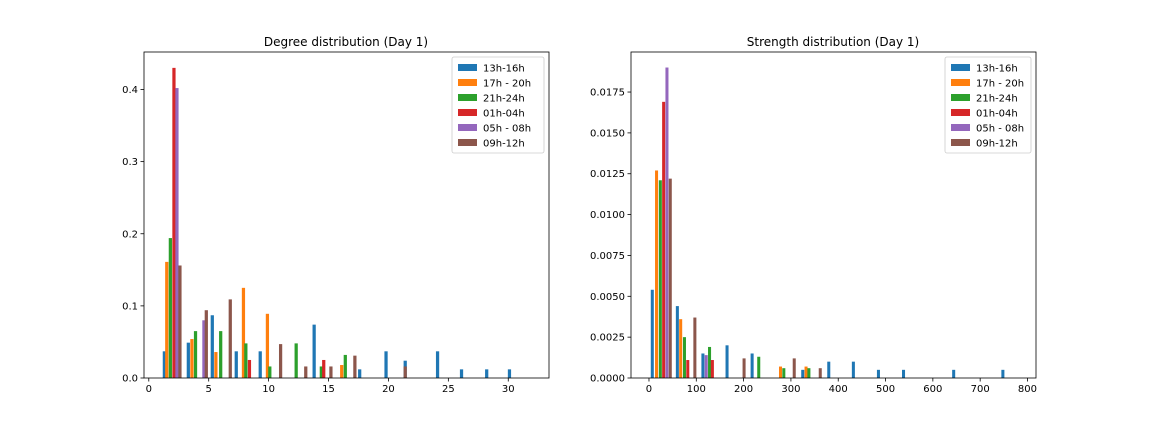 The height and width of the screenshot is (432, 1152). I want to click on degree-legend-label: 01h-04h, so click(504, 114).